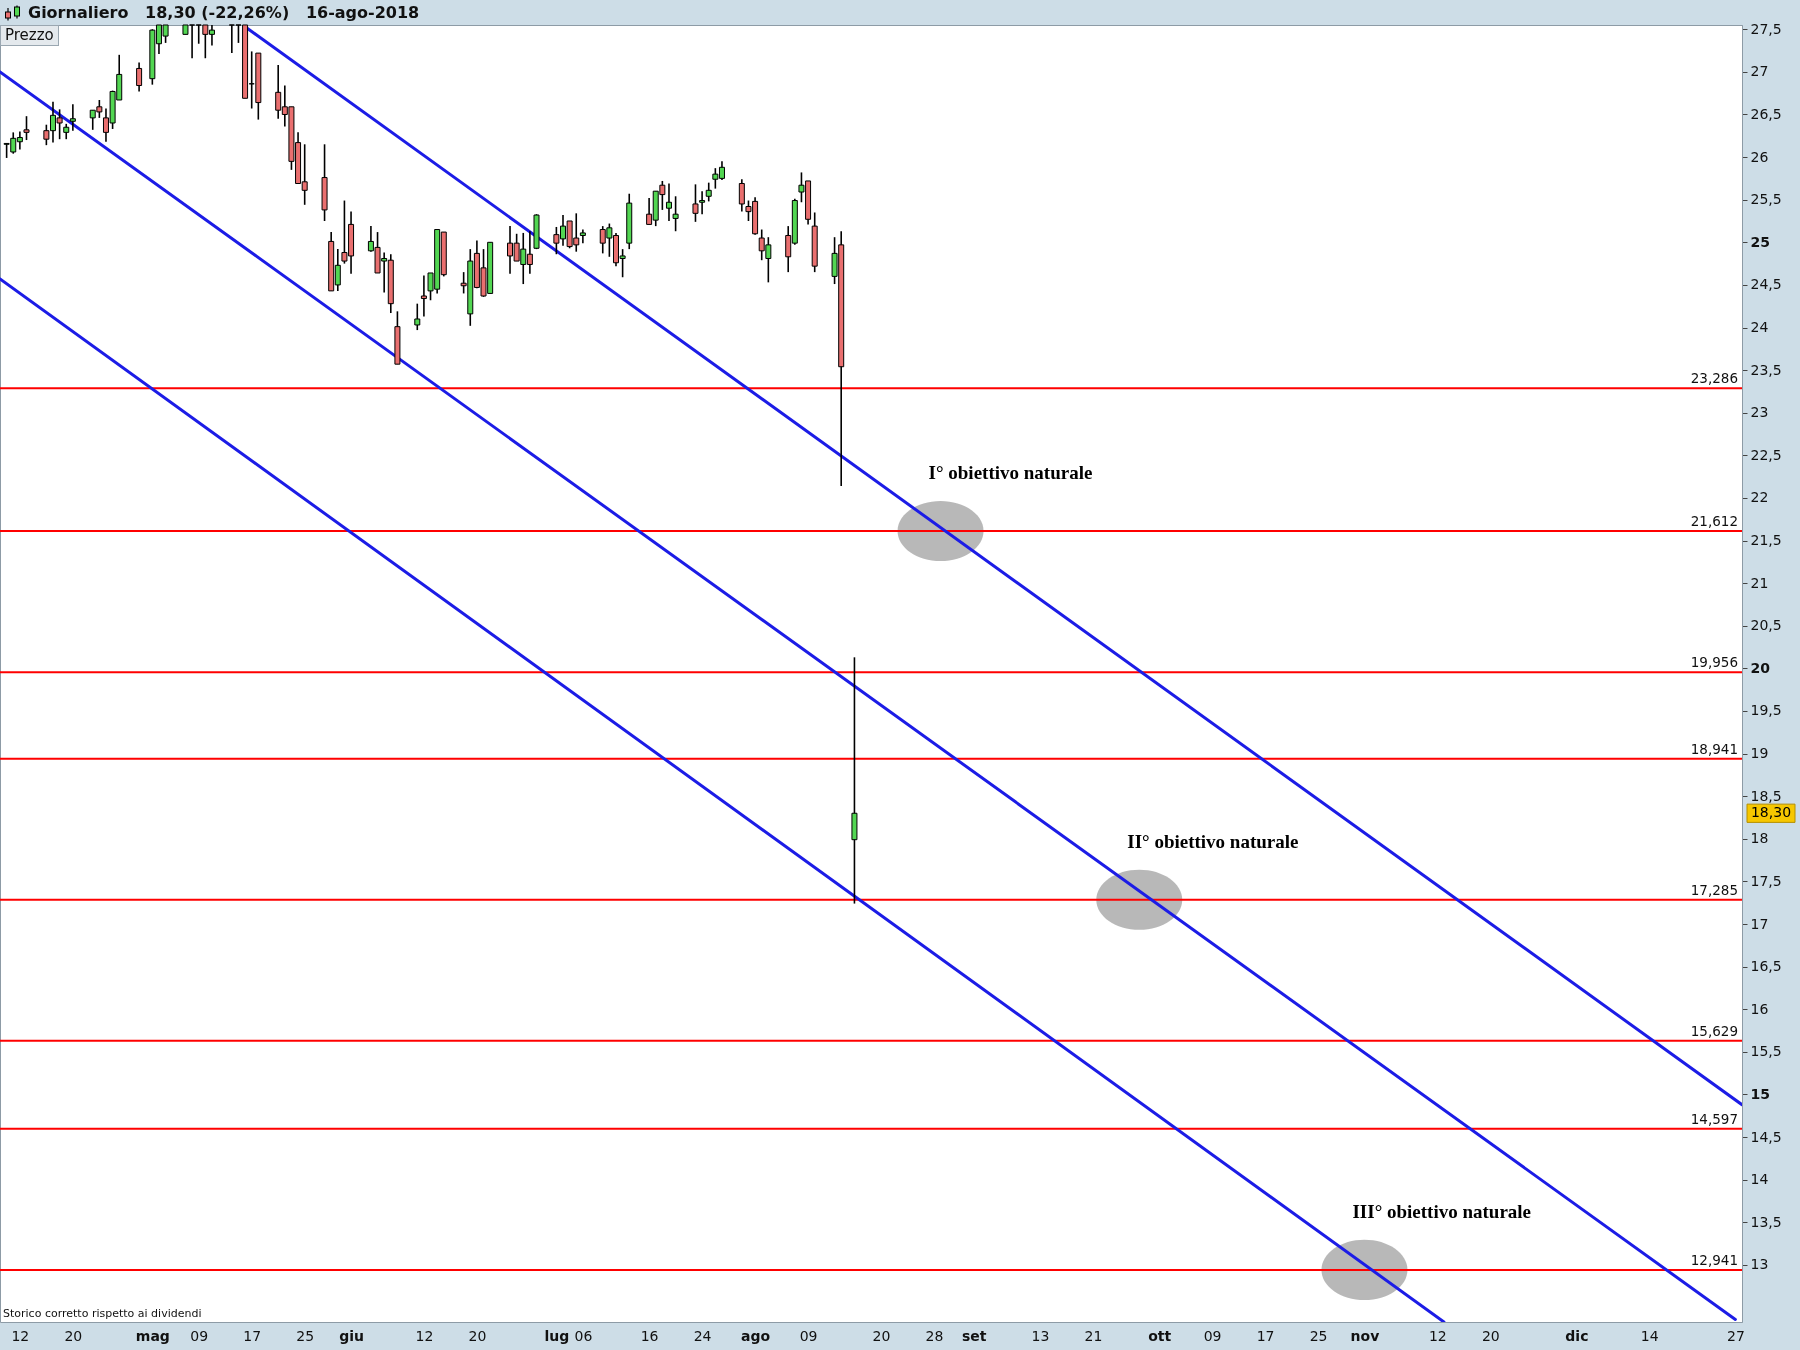  Describe the element at coordinates (756, 1335) in the screenshot. I see `x-tick-label: ago` at that location.